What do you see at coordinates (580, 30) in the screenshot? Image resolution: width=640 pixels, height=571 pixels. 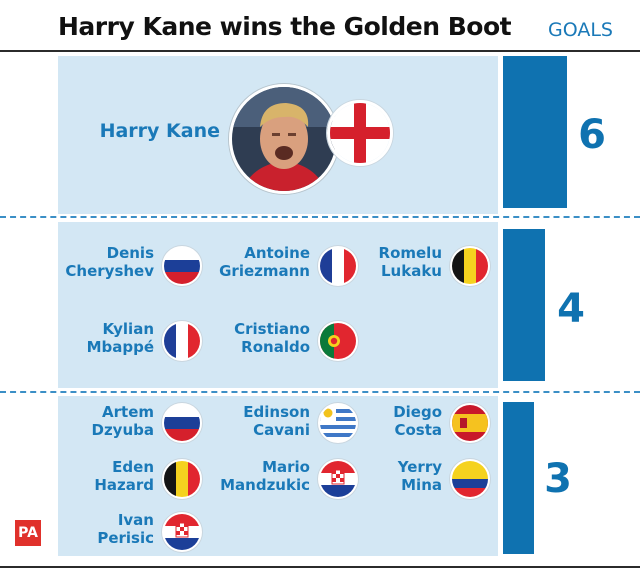 I see `unit-label: GOALS` at bounding box center [580, 30].